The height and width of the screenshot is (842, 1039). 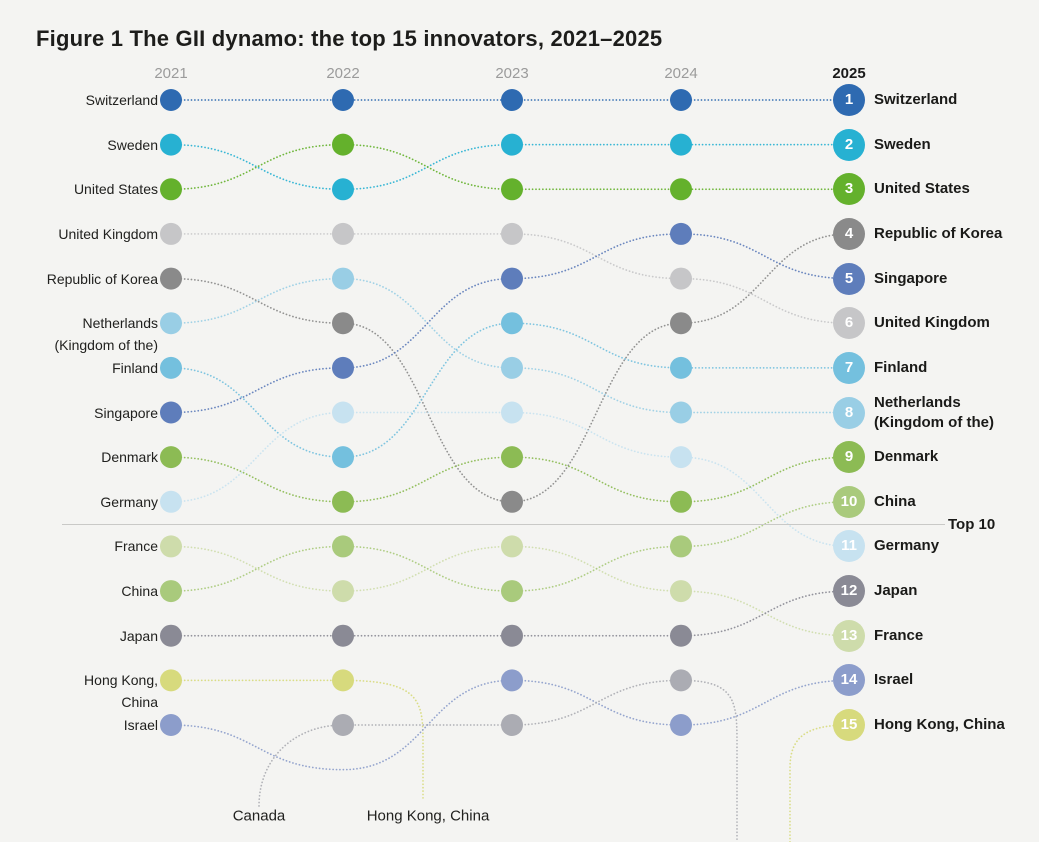 What do you see at coordinates (849, 725) in the screenshot?
I see `rank-badge-2025: 15` at bounding box center [849, 725].